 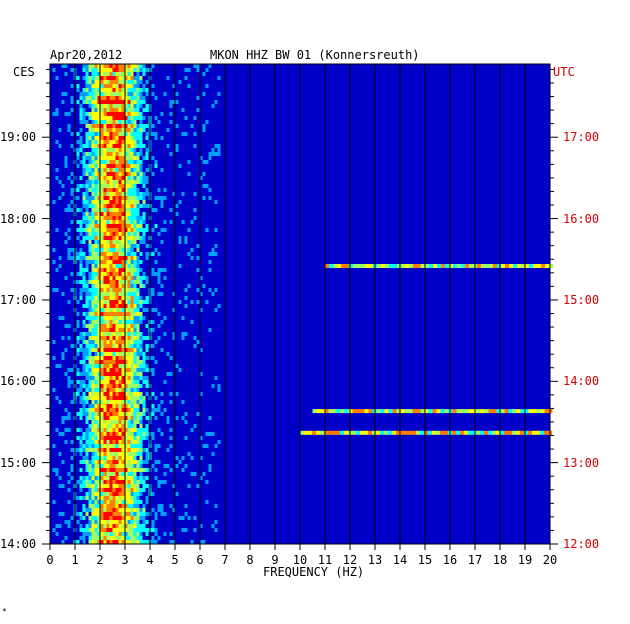 I want to click on x-tick-label: 11, so click(x=325, y=560).